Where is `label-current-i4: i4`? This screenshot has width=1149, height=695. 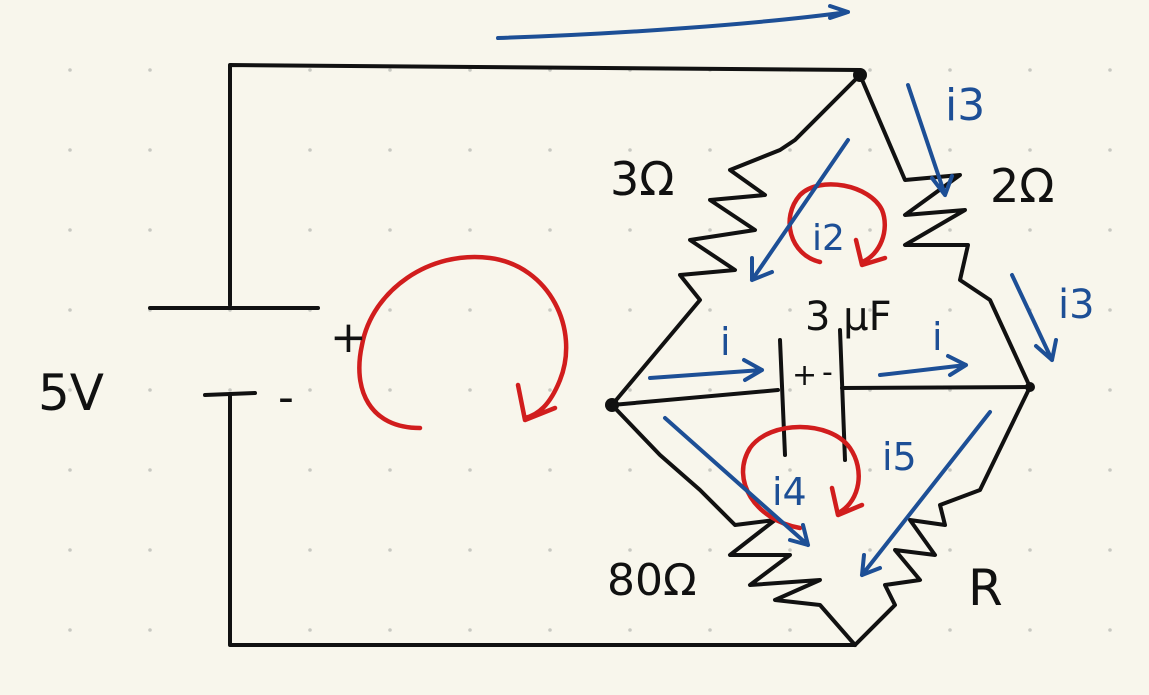 label-current-i4: i4 is located at coordinates (789, 492).